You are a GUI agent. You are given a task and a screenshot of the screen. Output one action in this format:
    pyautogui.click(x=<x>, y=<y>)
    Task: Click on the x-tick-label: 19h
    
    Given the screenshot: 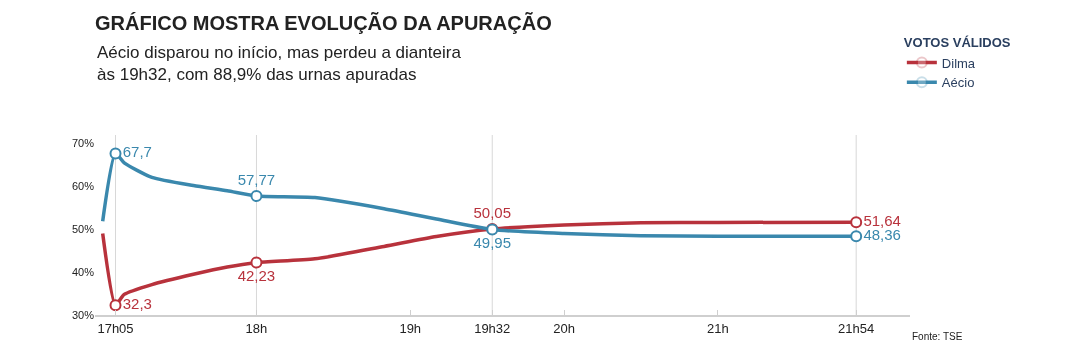 What is the action you would take?
    pyautogui.click(x=410, y=328)
    